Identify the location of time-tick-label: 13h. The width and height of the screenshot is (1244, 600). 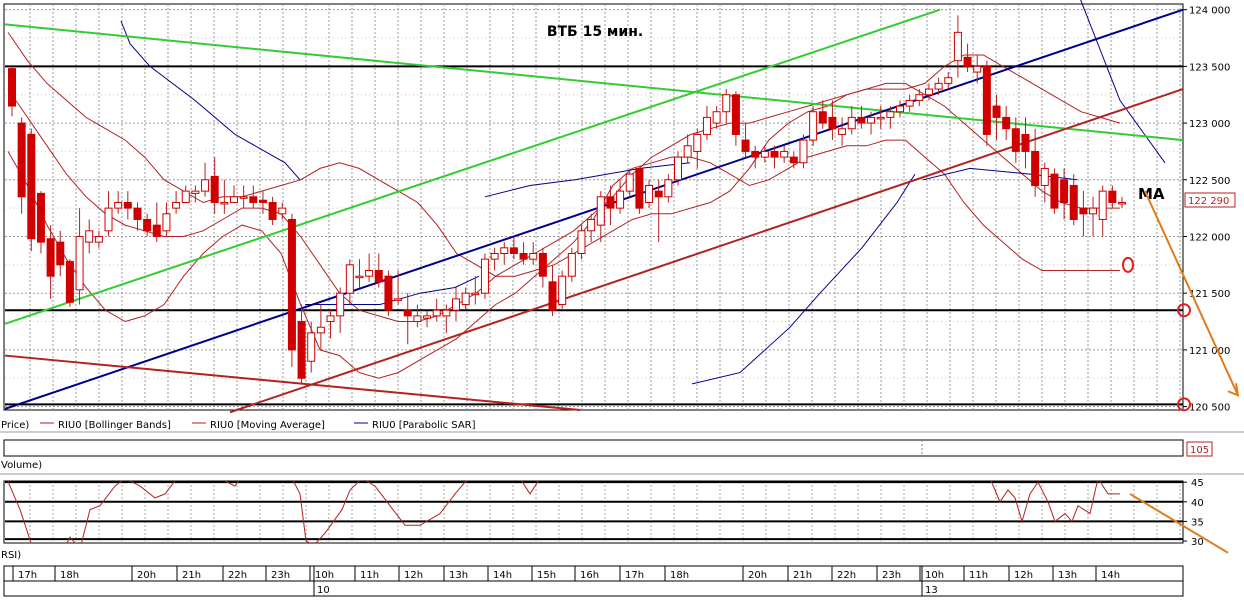
(458, 575).